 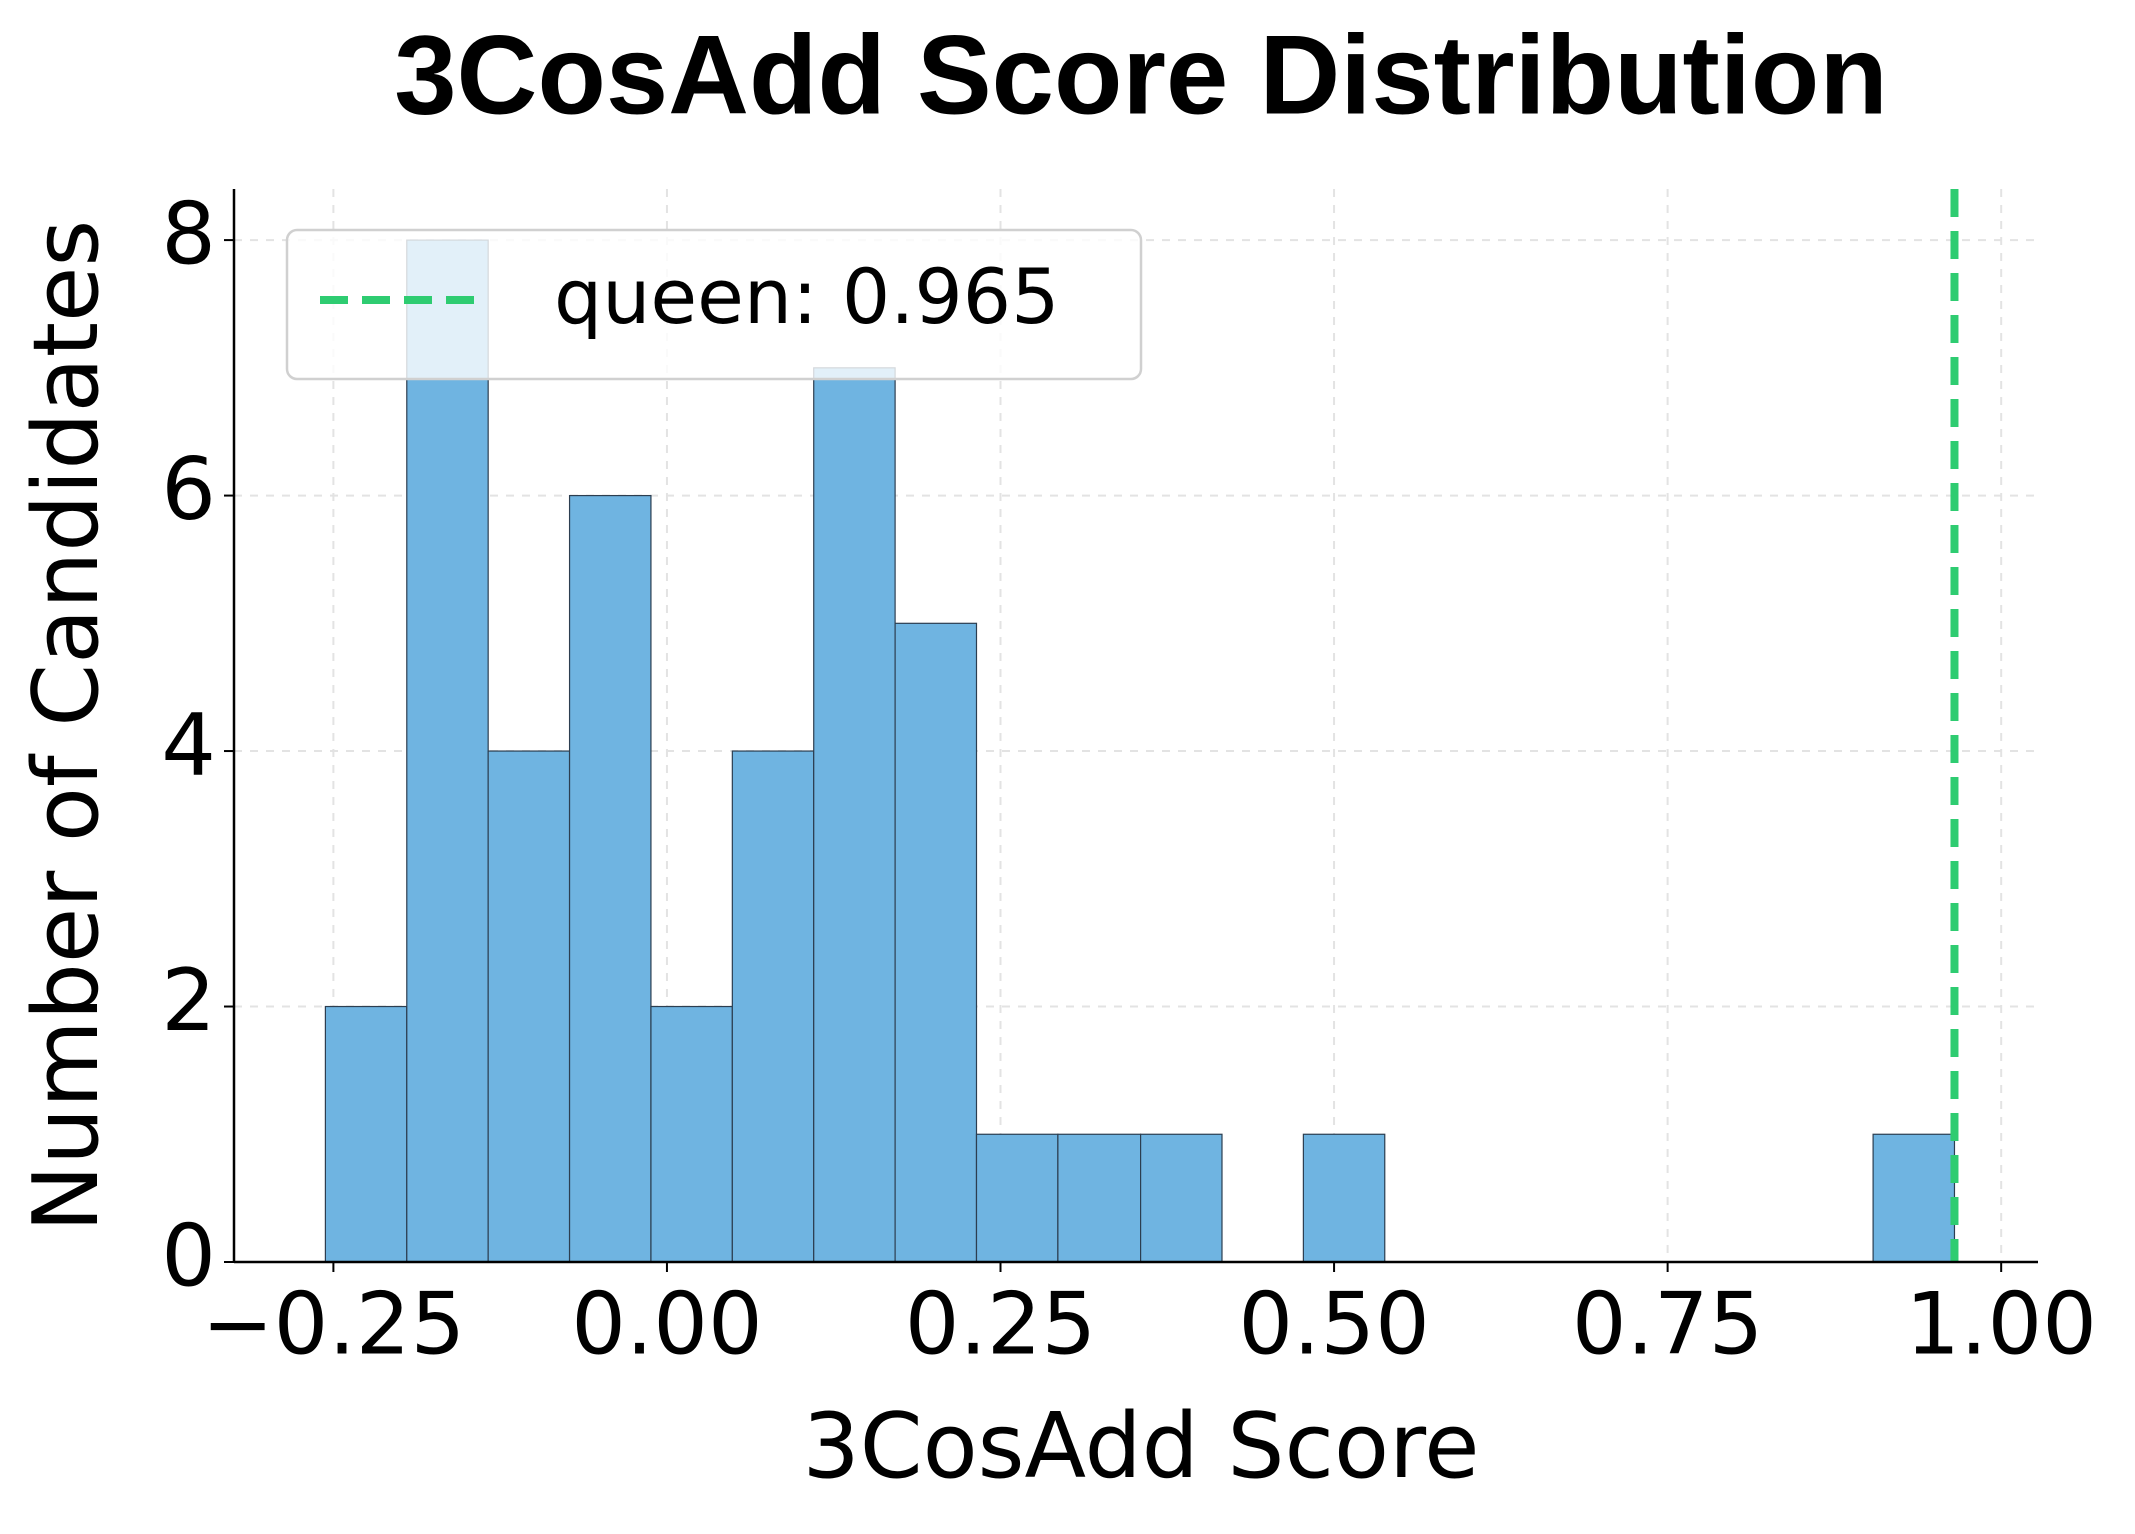 I want to click on x-tick-label: 0.00, so click(x=666, y=1324).